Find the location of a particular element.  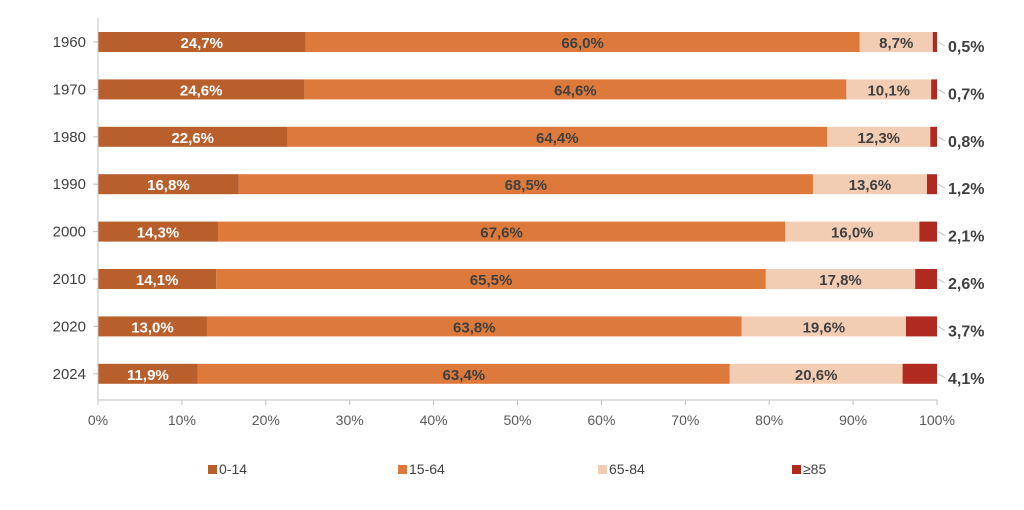

data-label: 10,1% is located at coordinates (888, 90).